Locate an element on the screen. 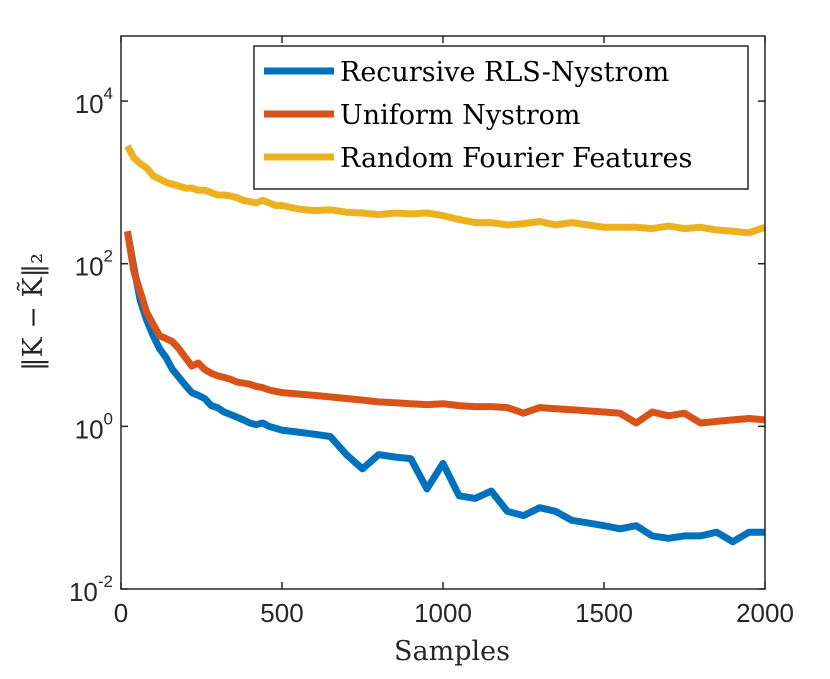  x-tick-label: 500 is located at coordinates (281, 613).